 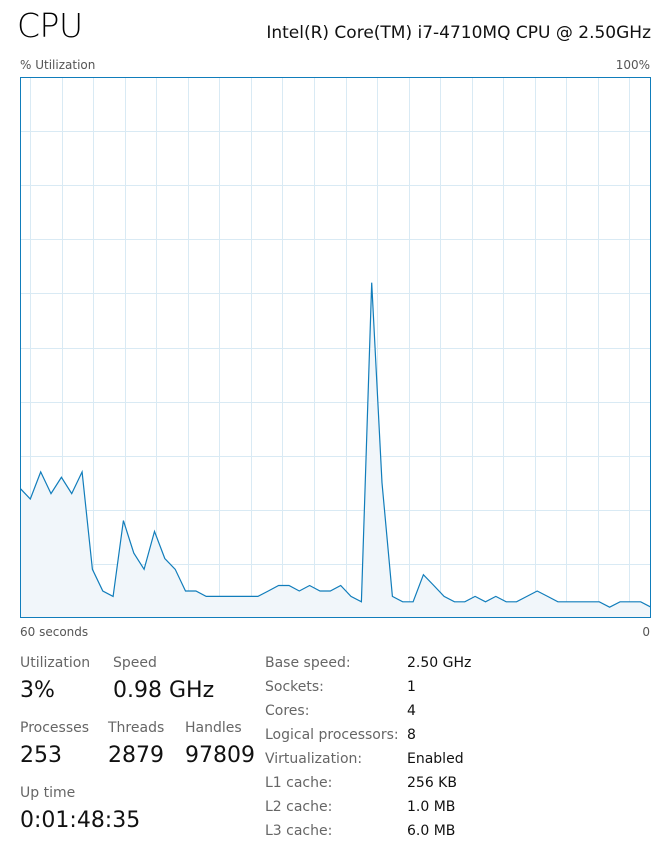 What do you see at coordinates (332, 735) in the screenshot?
I see `detail-label-logical-processors: Logical processors:` at bounding box center [332, 735].